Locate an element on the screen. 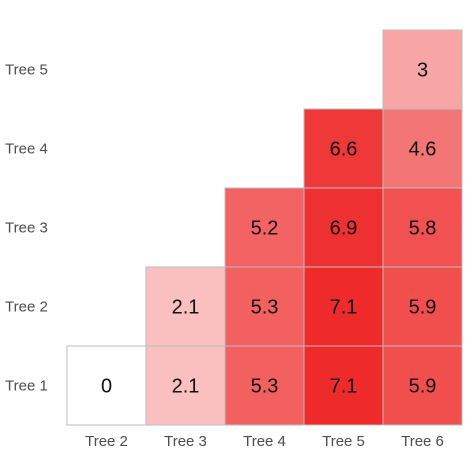 This screenshot has width=474, height=474. y-tick-label: Tree 3 is located at coordinates (26, 228).